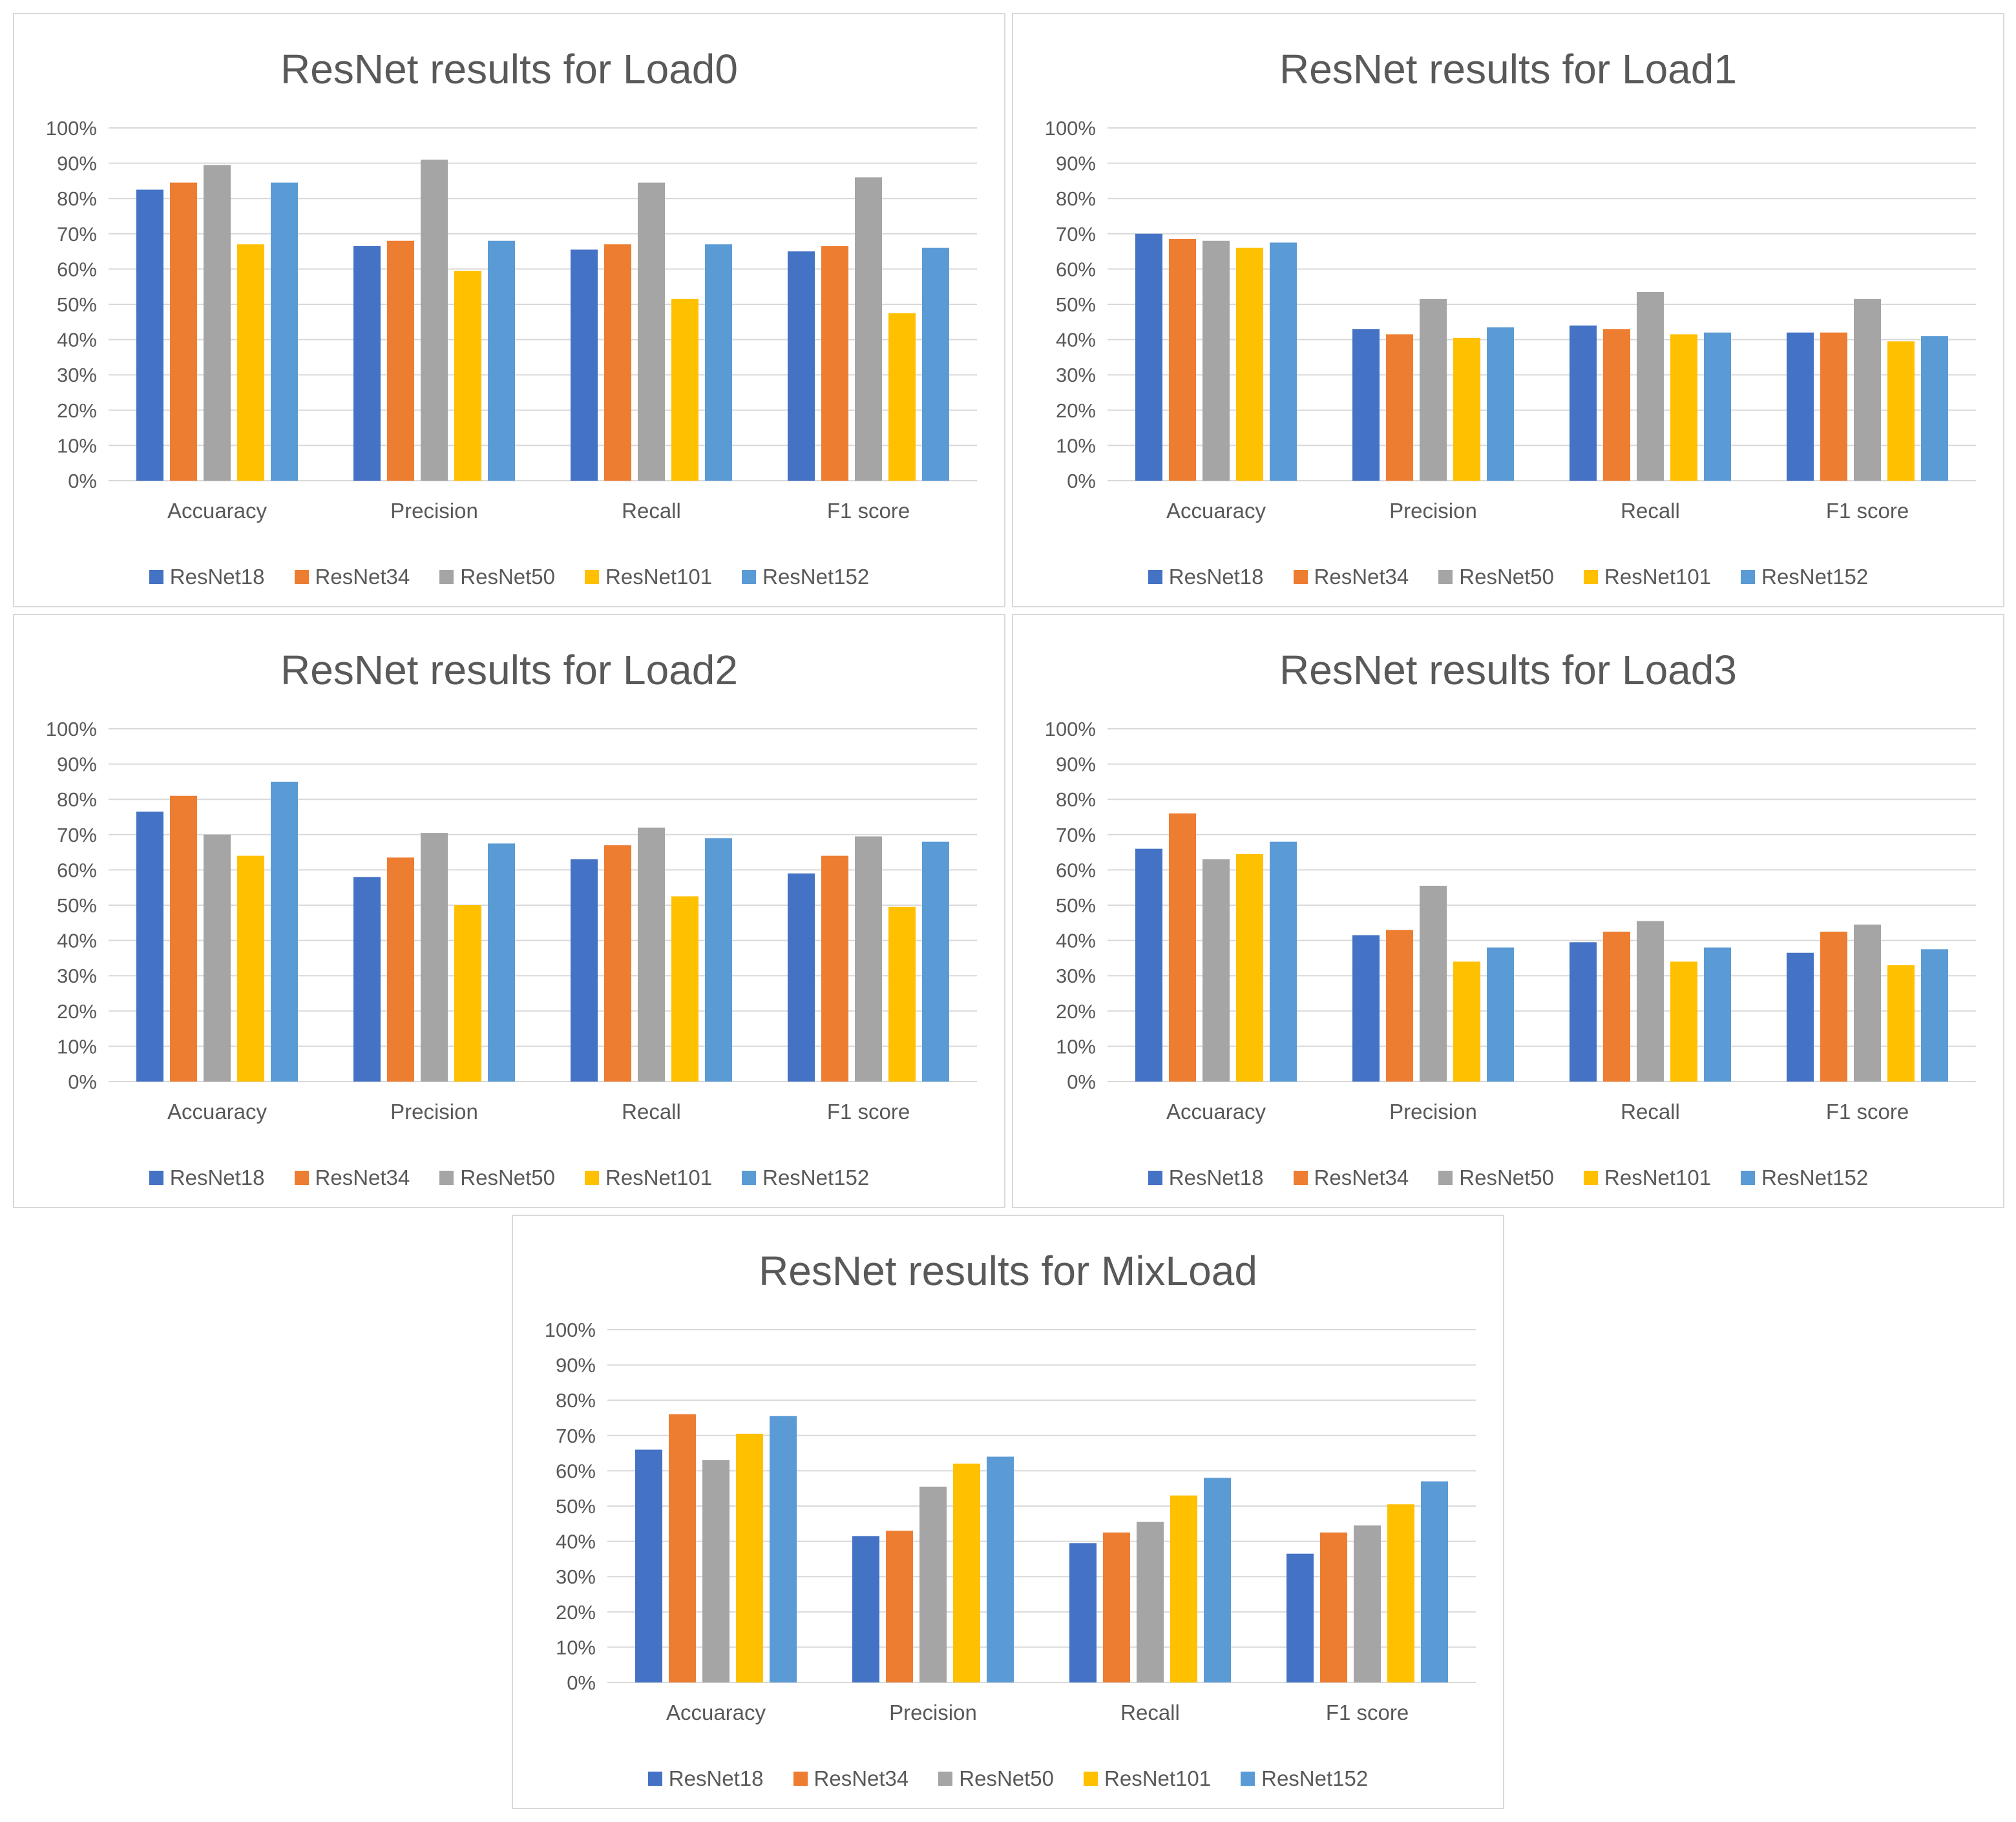  What do you see at coordinates (576, 1471) in the screenshot?
I see `y-tick-label: 60%` at bounding box center [576, 1471].